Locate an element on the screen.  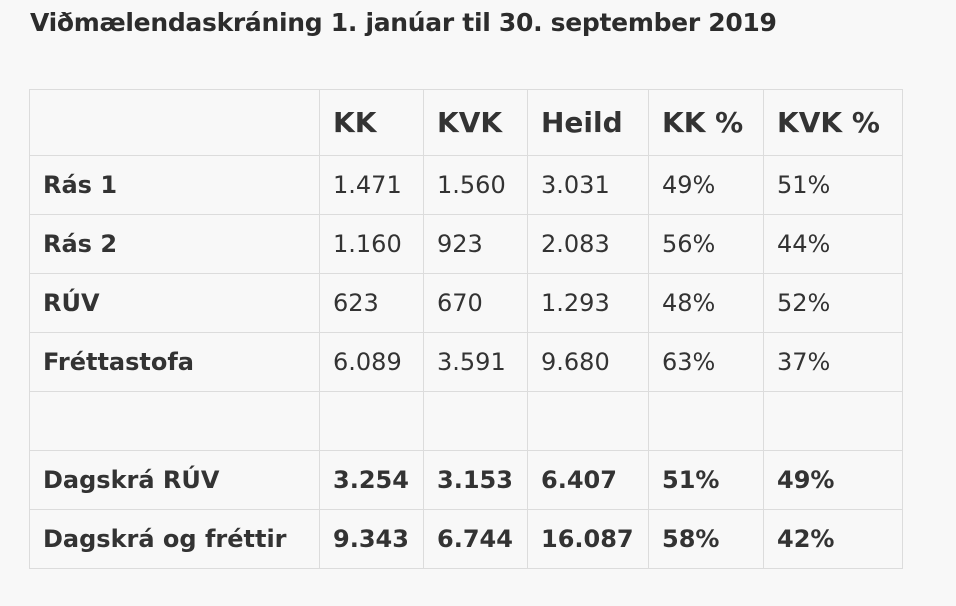
cell-kk: 1.160 is located at coordinates (371, 244).